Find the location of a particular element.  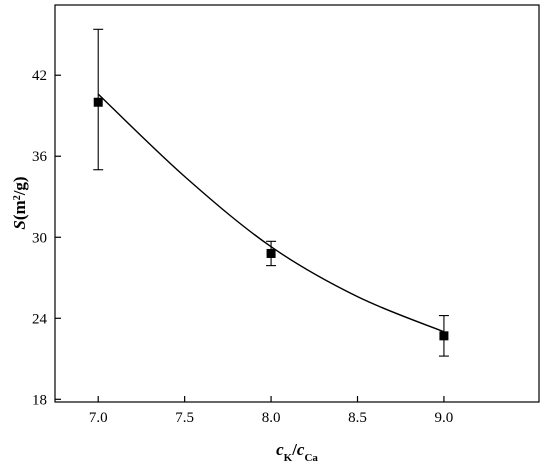

x-axis-label-c1: c is located at coordinates (280, 449).